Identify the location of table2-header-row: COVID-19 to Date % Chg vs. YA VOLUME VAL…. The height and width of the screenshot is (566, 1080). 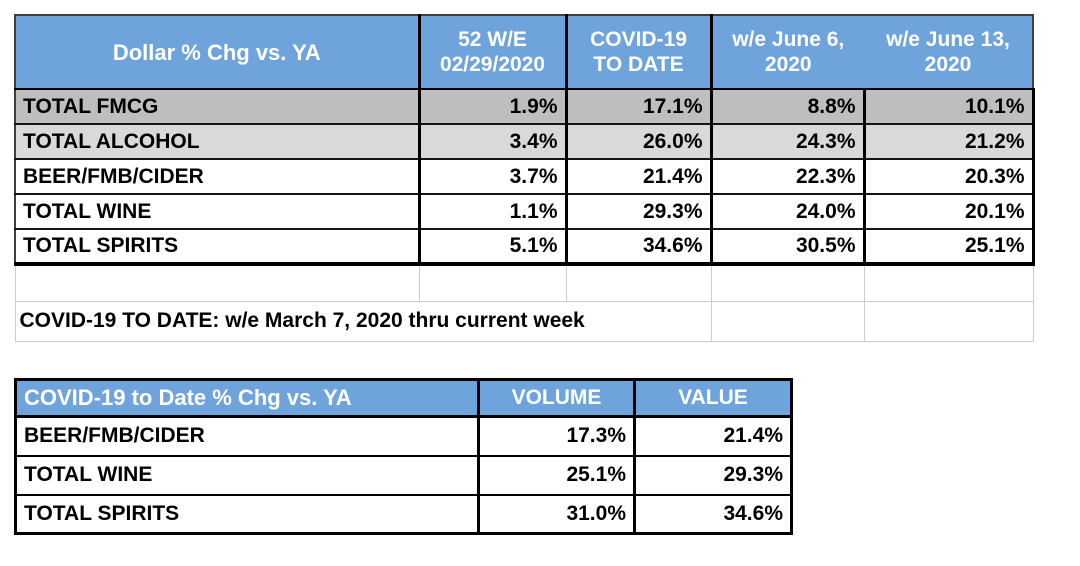
(403, 398).